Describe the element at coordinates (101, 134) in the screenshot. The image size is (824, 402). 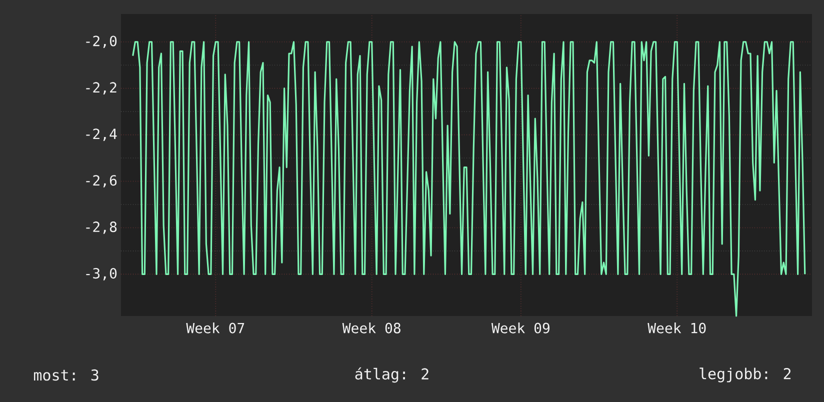
I see `y-tick-label: -2,4` at that location.